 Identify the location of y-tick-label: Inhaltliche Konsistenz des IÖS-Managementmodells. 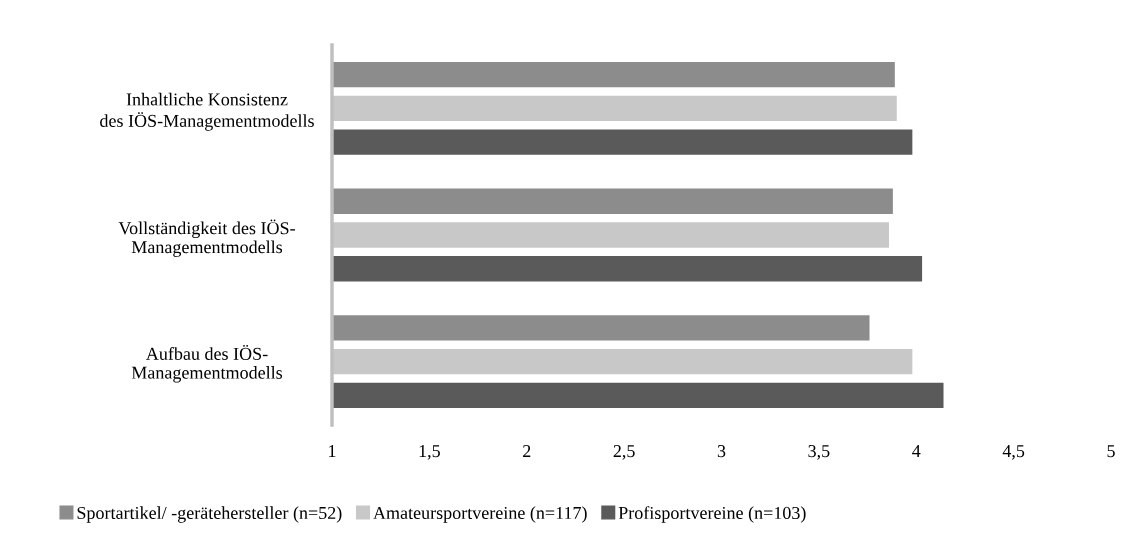
(207, 111).